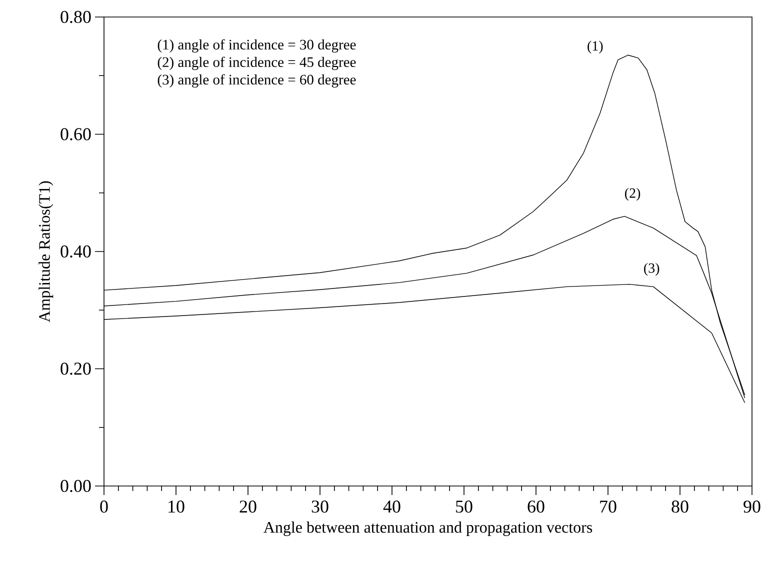 This screenshot has width=766, height=564. What do you see at coordinates (176, 506) in the screenshot?
I see `x-tick-label: 10` at bounding box center [176, 506].